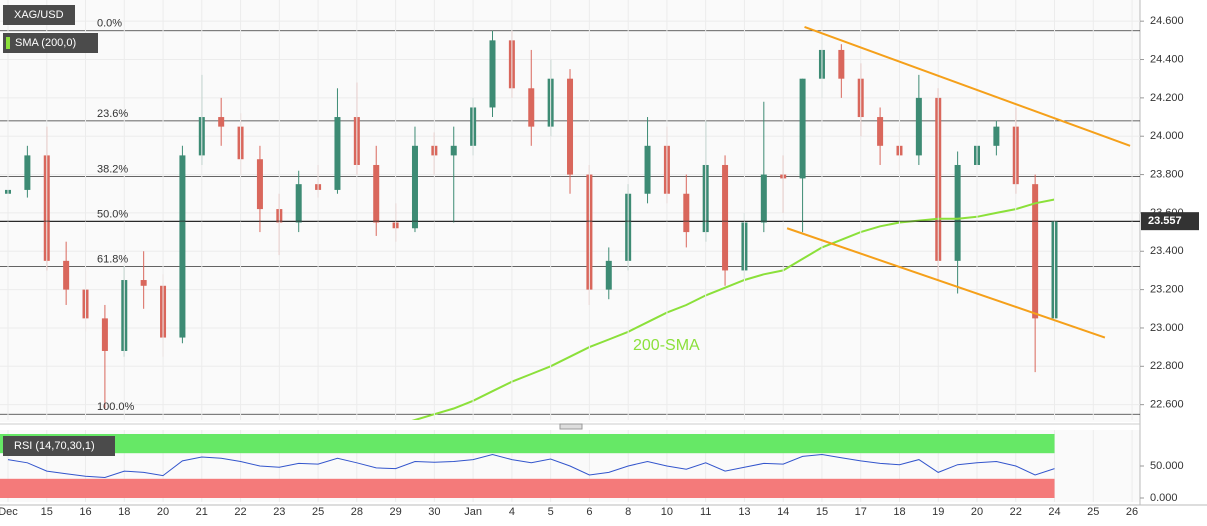 The image size is (1207, 526). What do you see at coordinates (357, 512) in the screenshot?
I see `x-tick-label: 28` at bounding box center [357, 512].